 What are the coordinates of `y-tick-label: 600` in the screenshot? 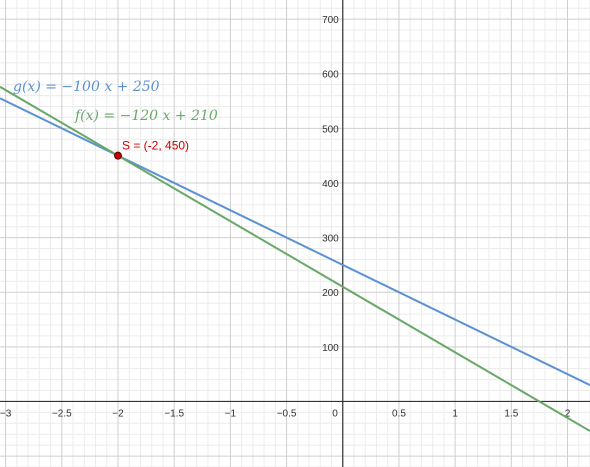 It's located at (330, 75).